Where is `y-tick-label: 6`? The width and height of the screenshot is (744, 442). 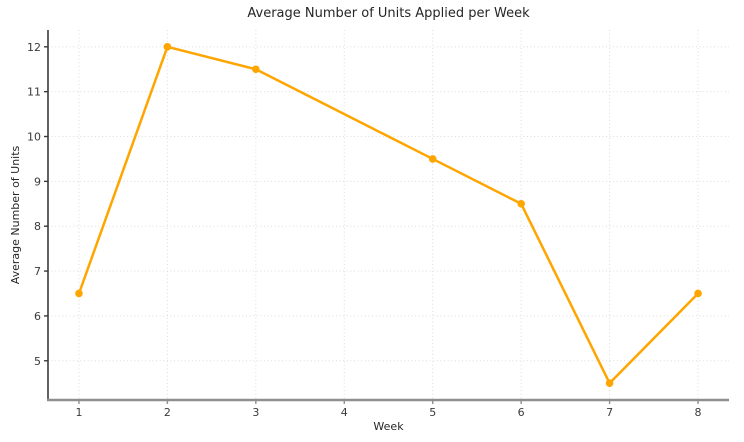 y-tick-label: 6 is located at coordinates (37, 316).